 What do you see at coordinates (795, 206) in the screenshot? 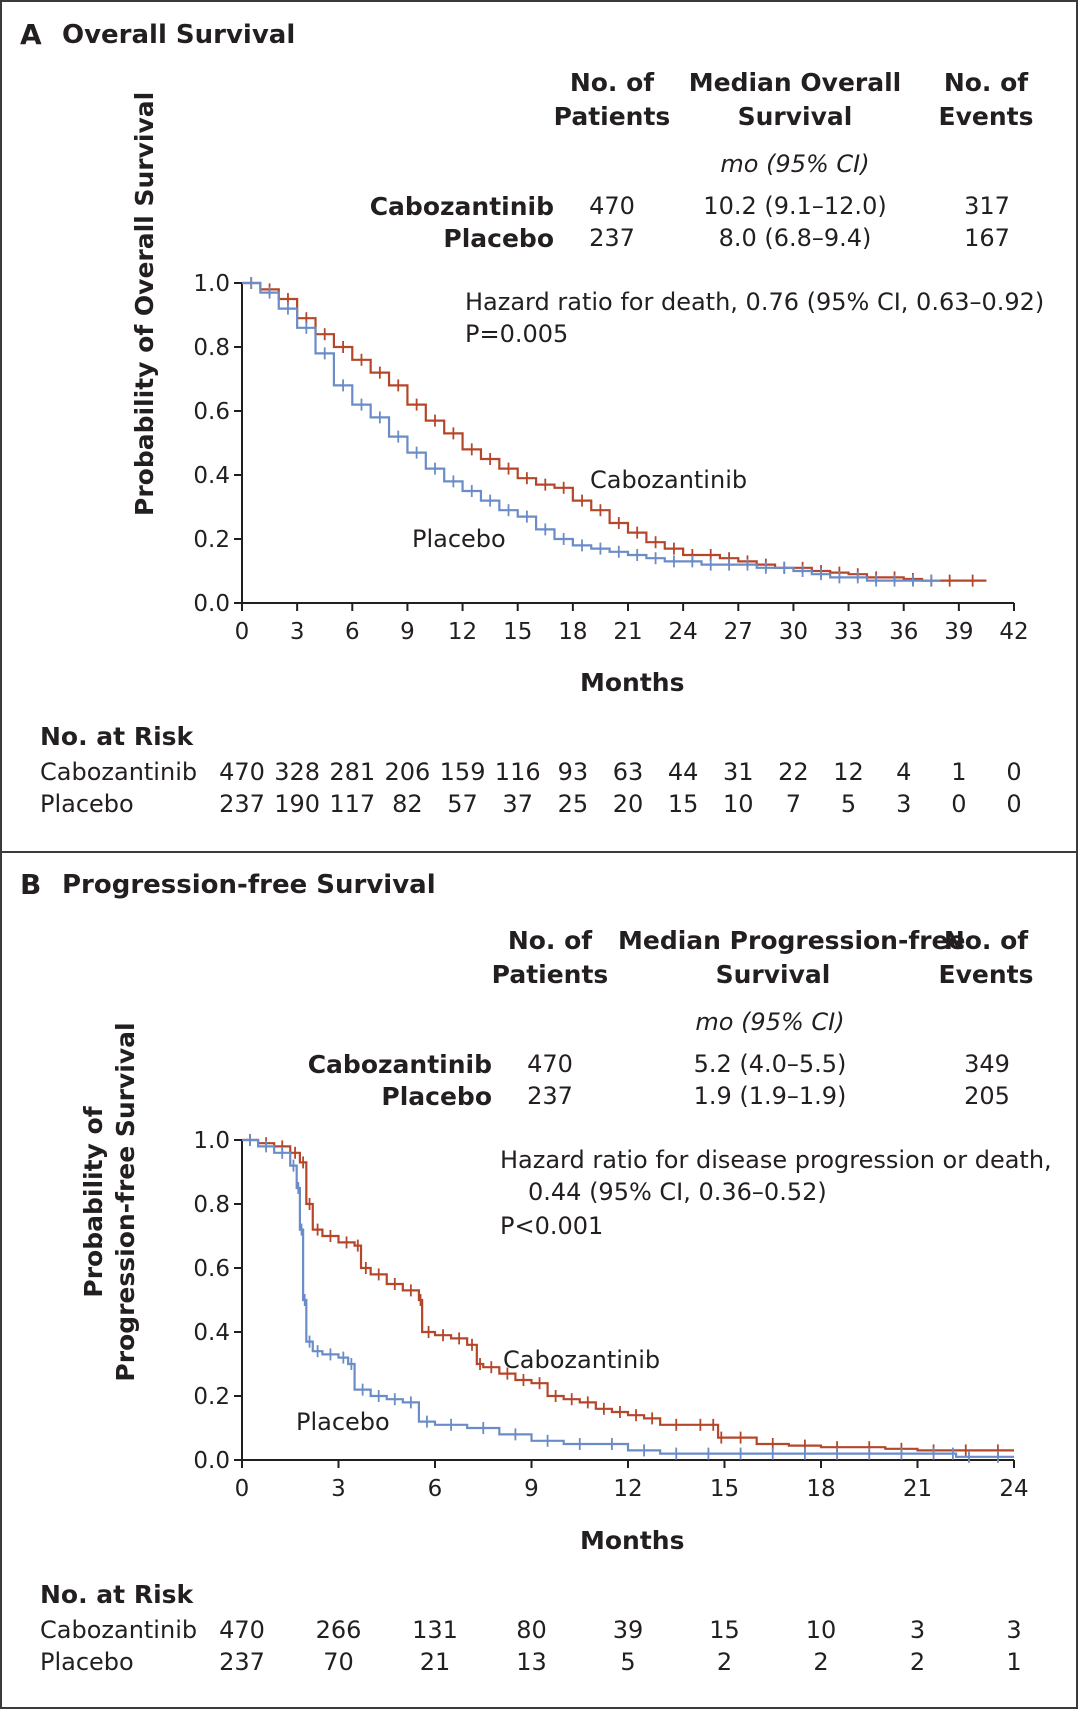
I see `row-median-cabozantinib: 10.2 (9.1–12.0)` at bounding box center [795, 206].